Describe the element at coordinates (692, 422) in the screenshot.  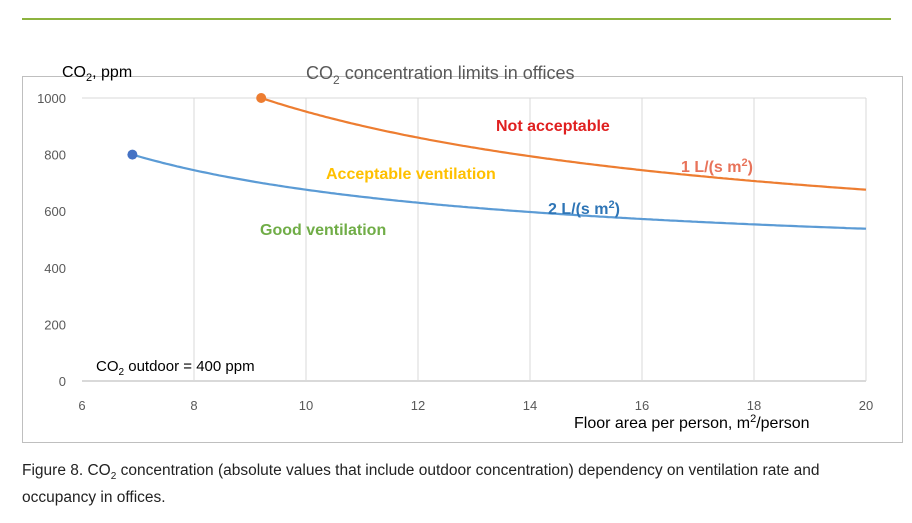
I see `x-axis-label: Floor area per person, m2/person` at that location.